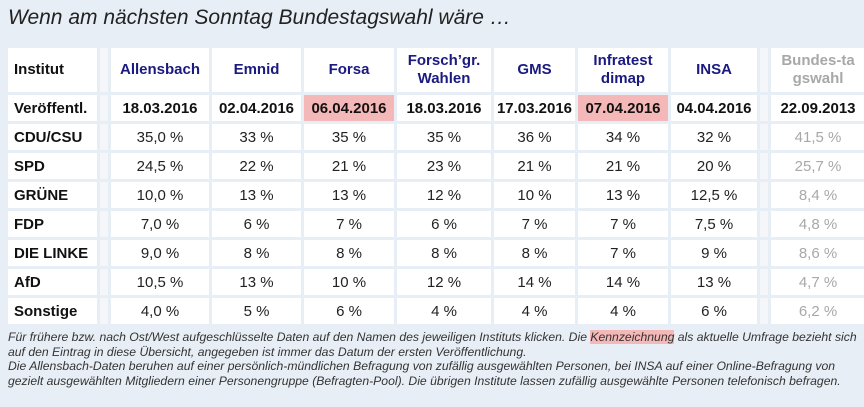  I want to click on poll-value: 7,0 %, so click(160, 224).